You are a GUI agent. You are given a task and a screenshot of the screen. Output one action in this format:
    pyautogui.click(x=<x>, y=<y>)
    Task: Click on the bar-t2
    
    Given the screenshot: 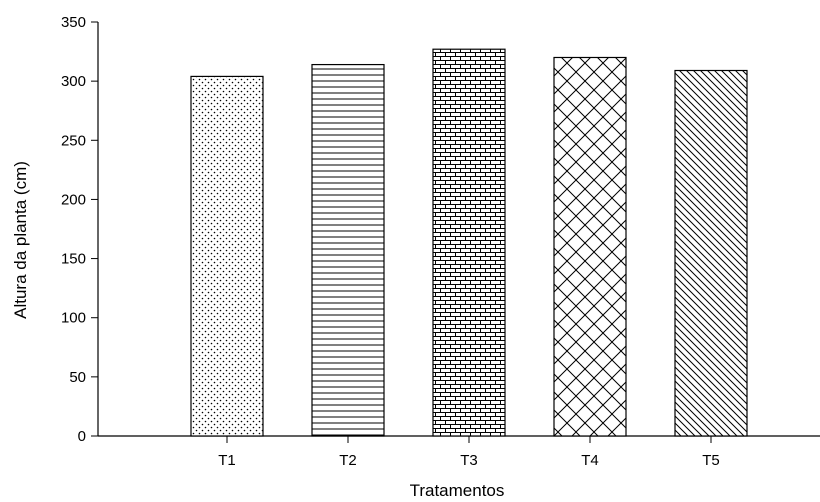 What is the action you would take?
    pyautogui.click(x=348, y=250)
    